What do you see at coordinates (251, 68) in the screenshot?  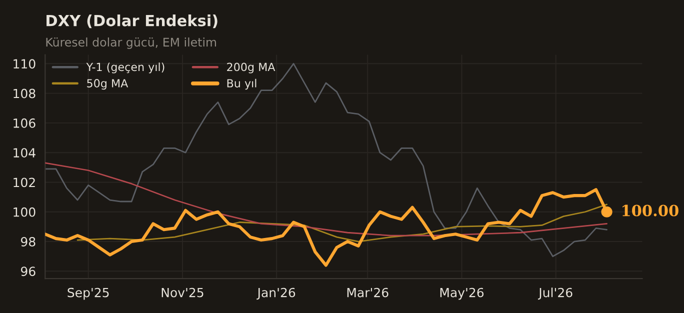 I see `legend-label: 200g MA` at bounding box center [251, 68].